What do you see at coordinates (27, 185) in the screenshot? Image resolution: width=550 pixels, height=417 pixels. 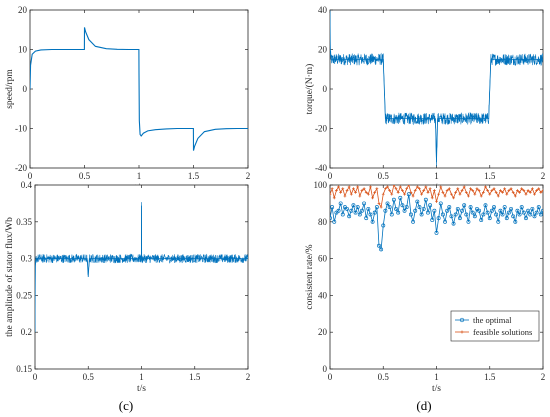 I see `y-tick-label: 0.4` at bounding box center [27, 185].